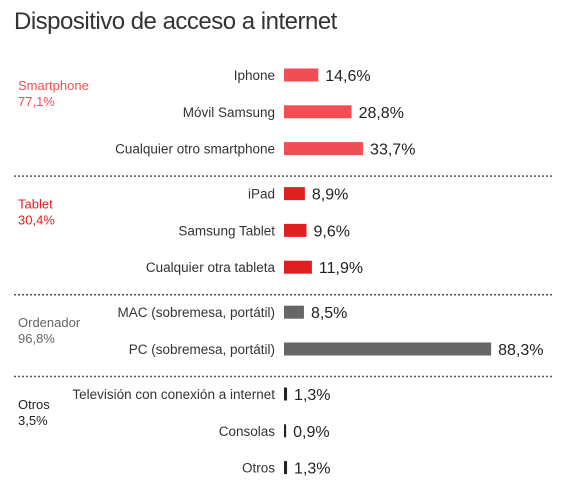 This screenshot has height=498, width=582. Describe the element at coordinates (258, 468) in the screenshot. I see `bar-label: Otros` at that location.